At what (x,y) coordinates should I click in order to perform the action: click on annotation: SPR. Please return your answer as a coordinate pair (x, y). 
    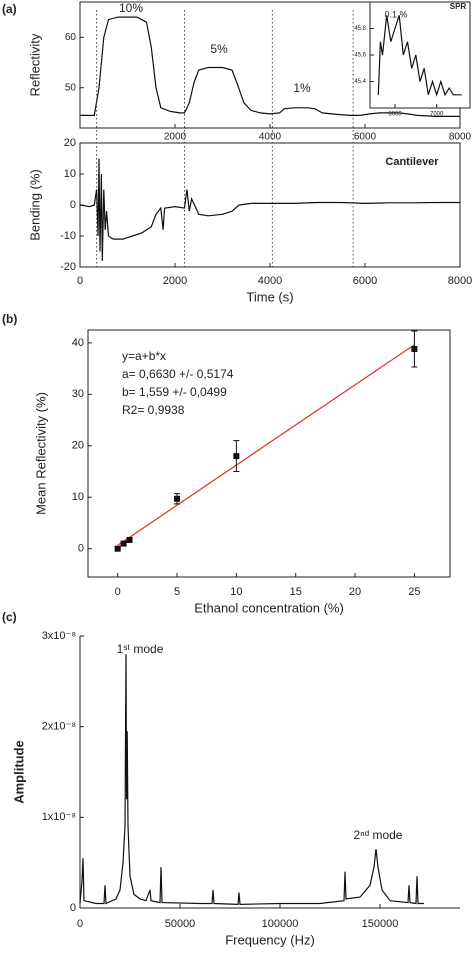
    Looking at the image, I should click on (458, 6).